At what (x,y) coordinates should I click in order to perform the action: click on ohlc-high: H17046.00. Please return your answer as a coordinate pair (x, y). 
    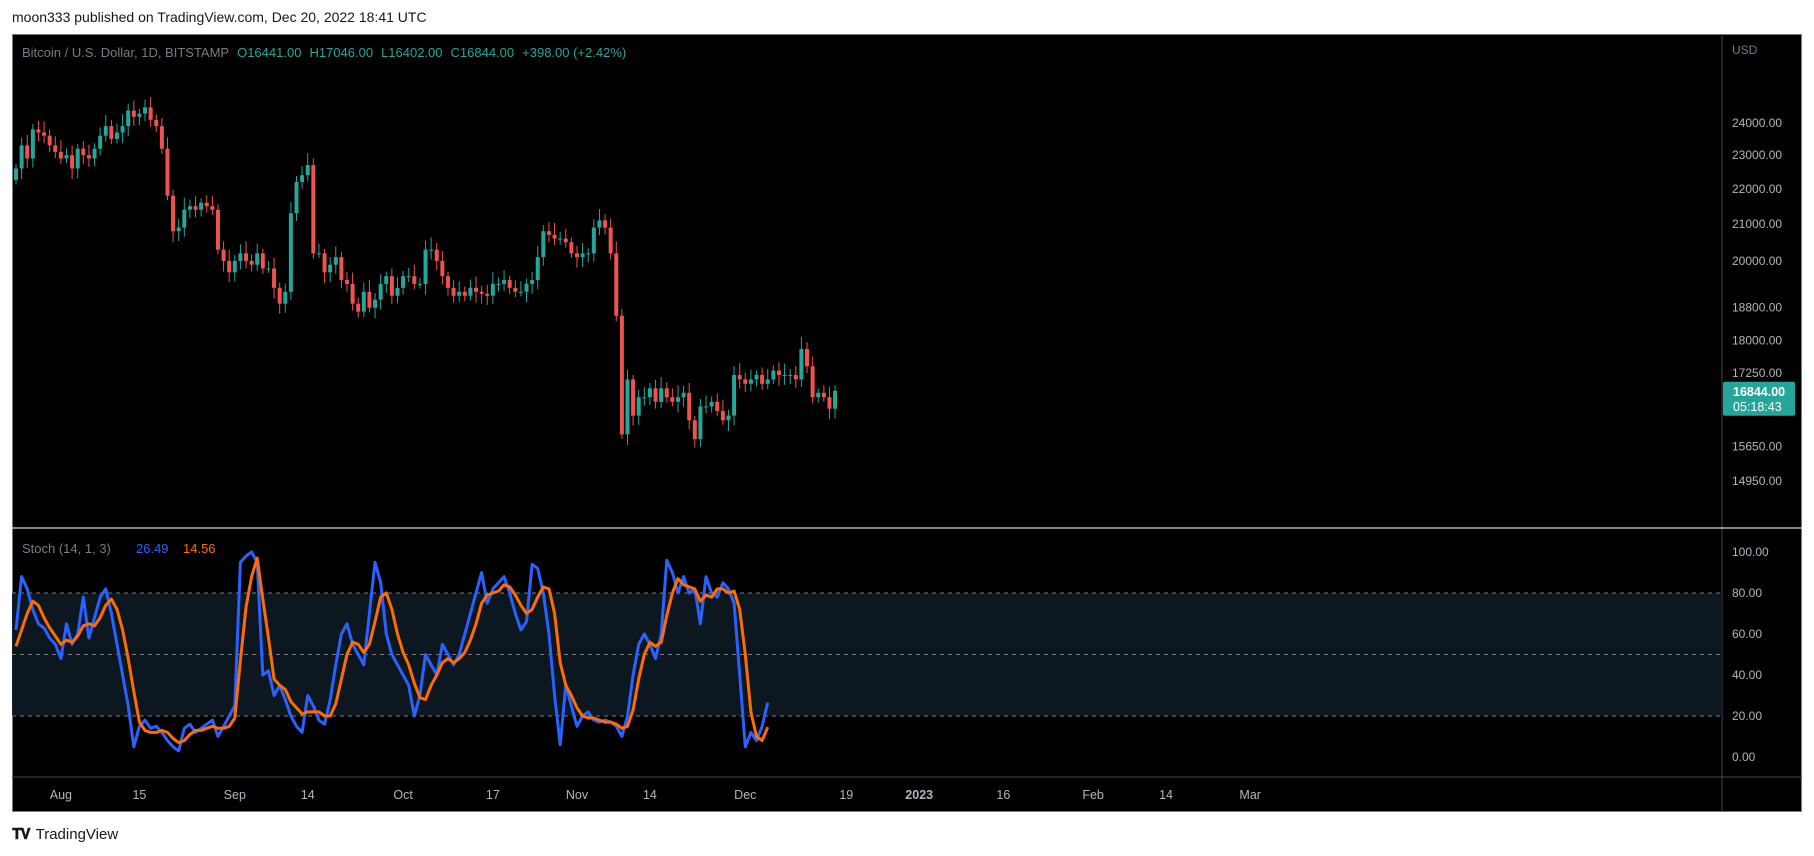
    Looking at the image, I should click on (341, 52).